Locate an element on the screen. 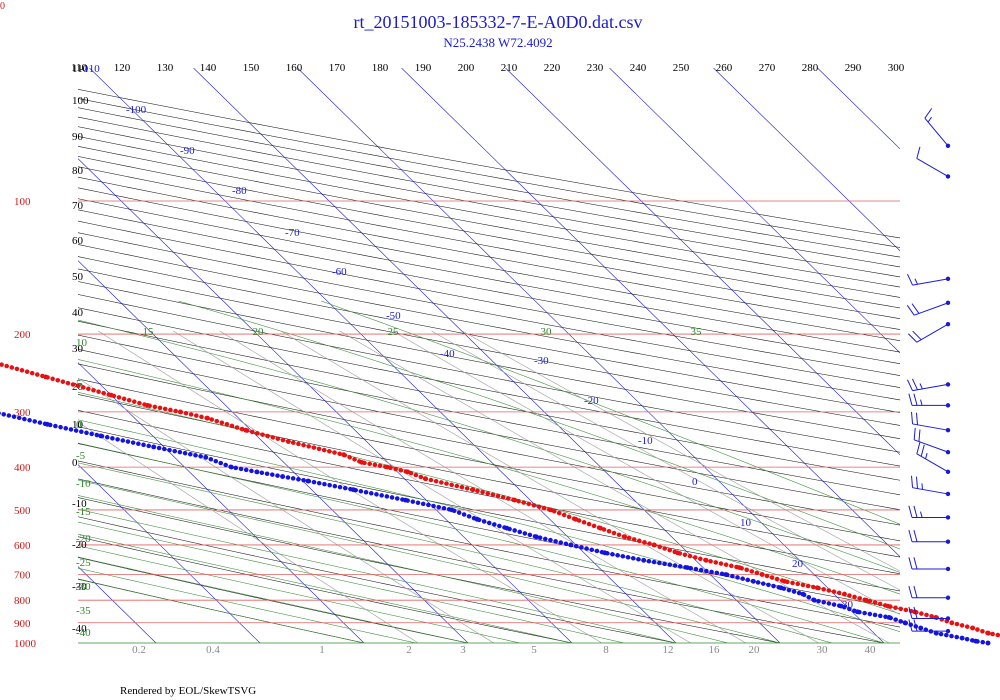 Image resolution: width=1000 pixels, height=700 pixels. moist-adiabat-left-label: -15 is located at coordinates (83, 512).